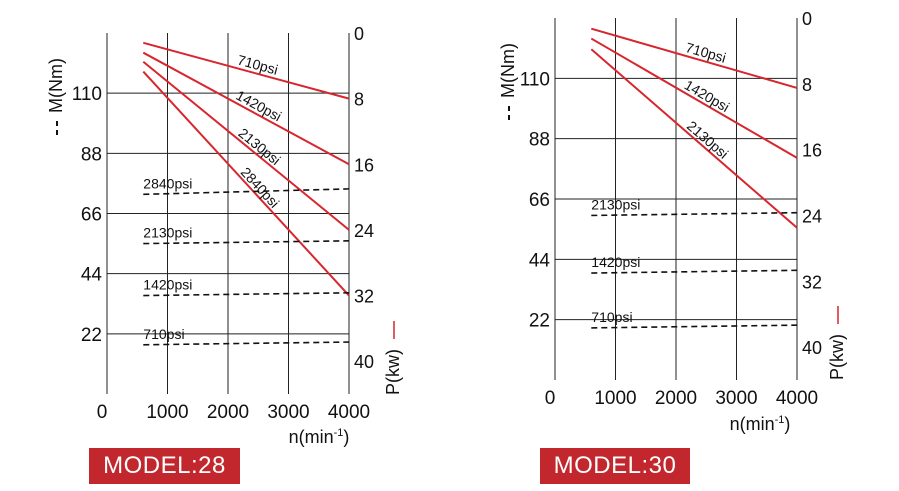 This screenshot has height=491, width=899. Describe the element at coordinates (615, 466) in the screenshot. I see `model-30-badge: MODEL:30` at that location.